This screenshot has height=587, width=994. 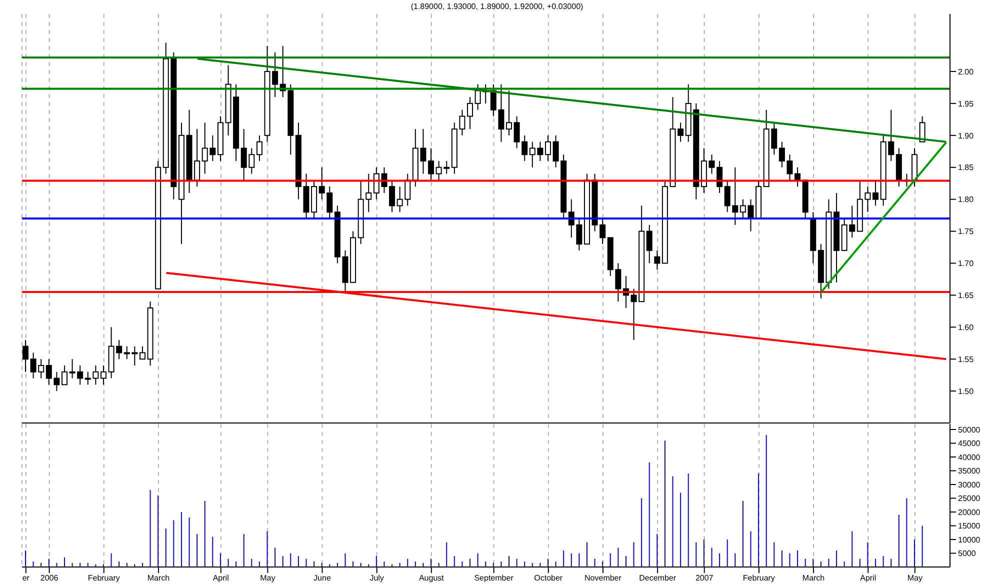 I want to click on x-tick-label: 2007, so click(x=704, y=578).